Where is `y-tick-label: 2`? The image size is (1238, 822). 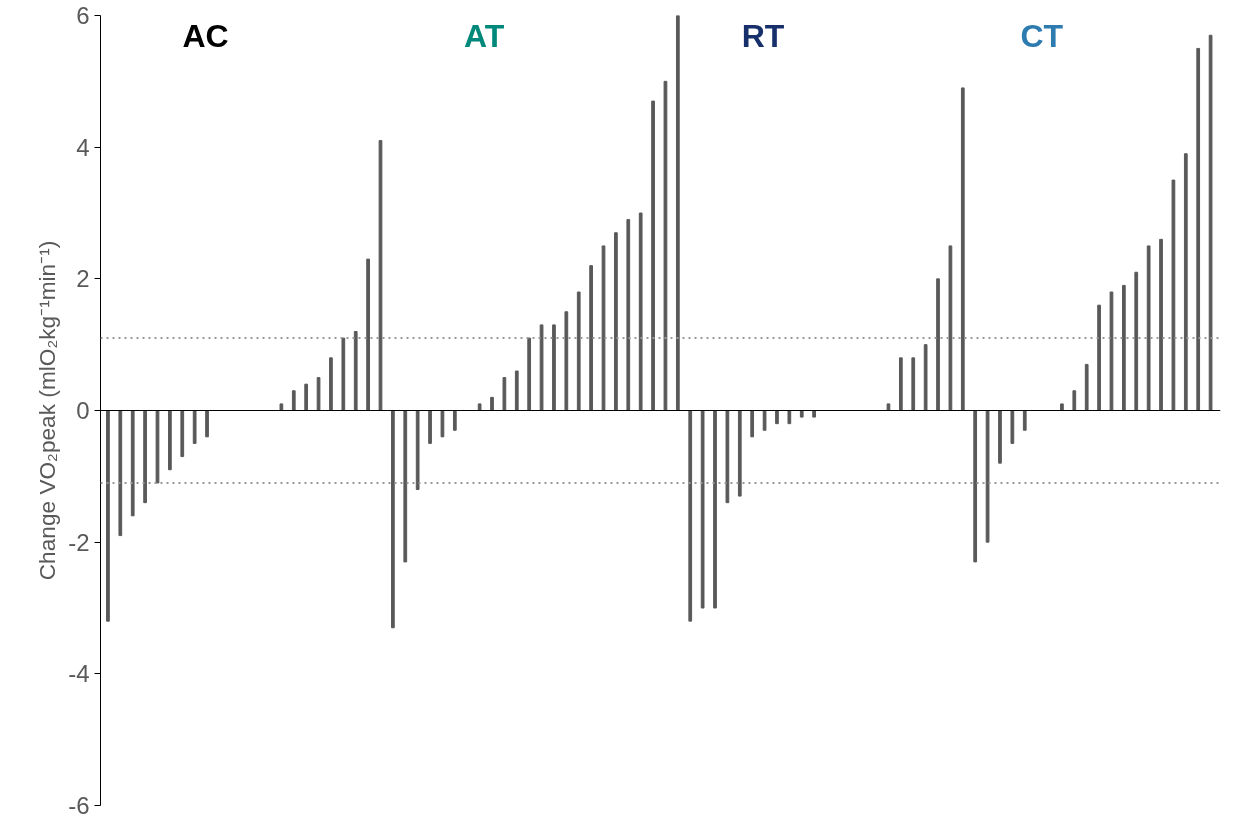
y-tick-label: 2 is located at coordinates (83, 279).